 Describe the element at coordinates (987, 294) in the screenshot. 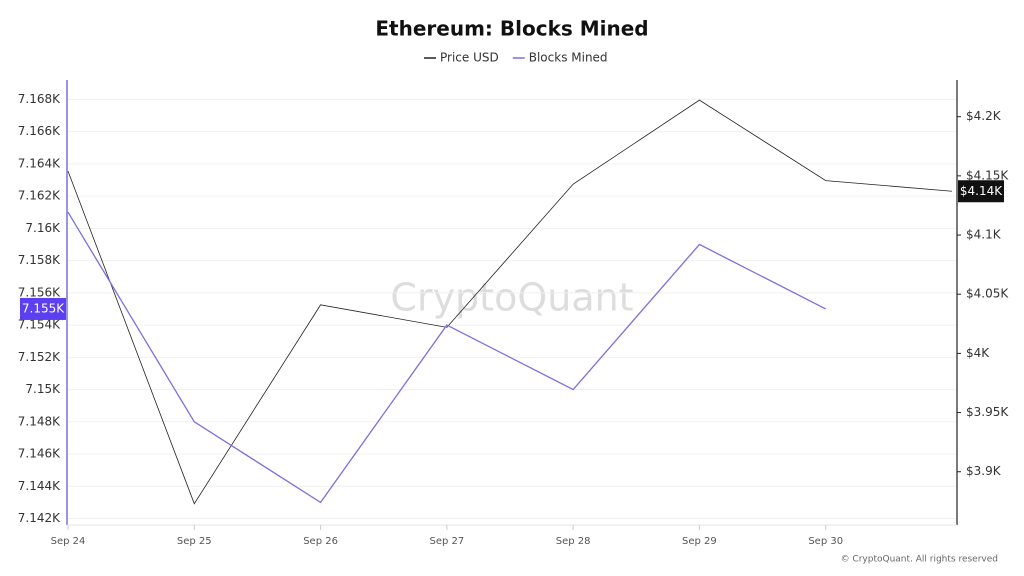

I see `y2-tick-label: $4.05K` at that location.